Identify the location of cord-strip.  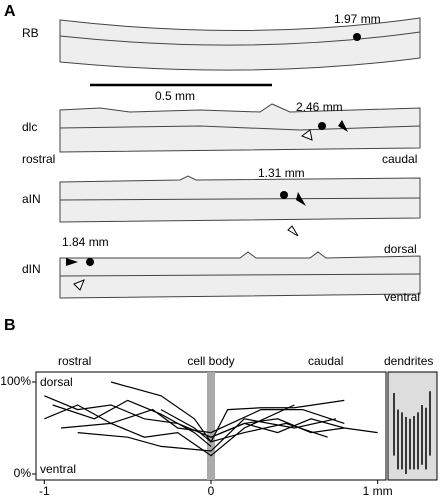
(240, 44).